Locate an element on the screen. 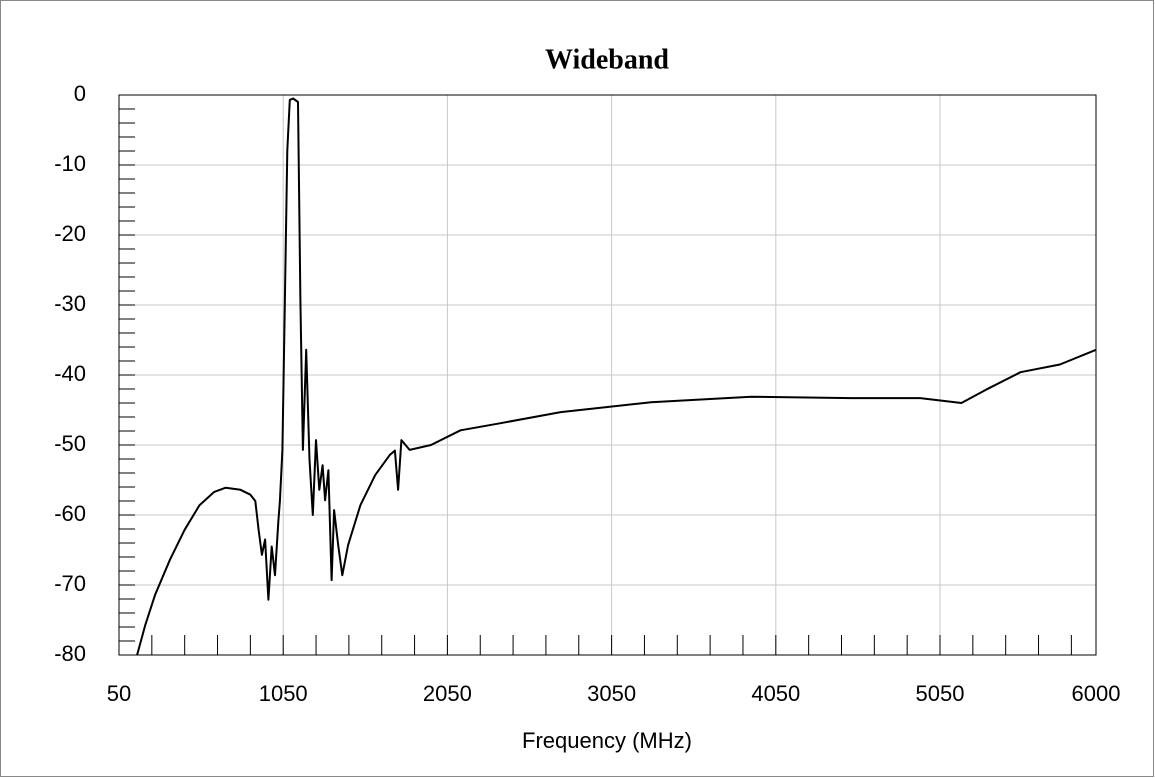 Image resolution: width=1155 pixels, height=778 pixels. x-tick-label: 6000 is located at coordinates (1096, 693).